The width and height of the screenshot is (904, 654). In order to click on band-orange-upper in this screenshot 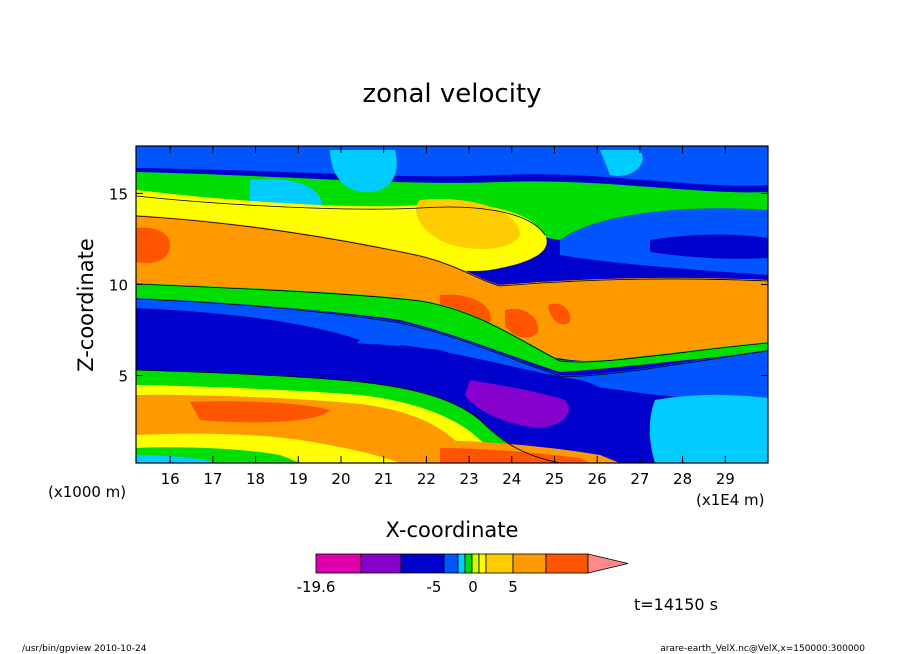, I will do `click(468, 224)`.